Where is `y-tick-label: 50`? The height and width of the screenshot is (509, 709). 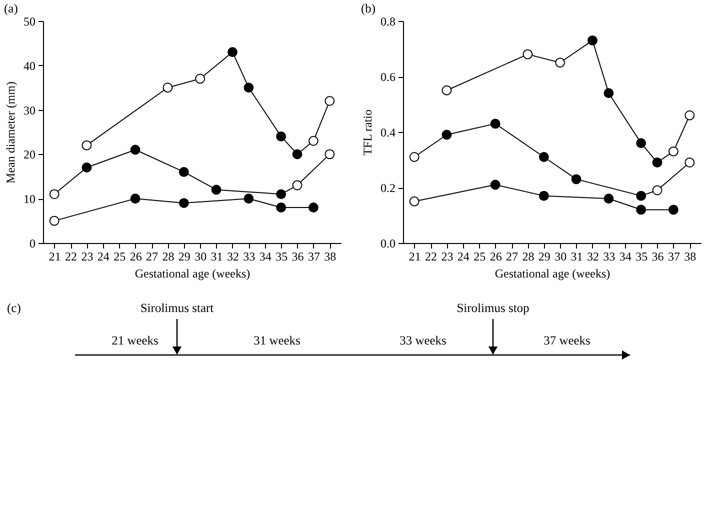
y-tick-label: 50 is located at coordinates (30, 21).